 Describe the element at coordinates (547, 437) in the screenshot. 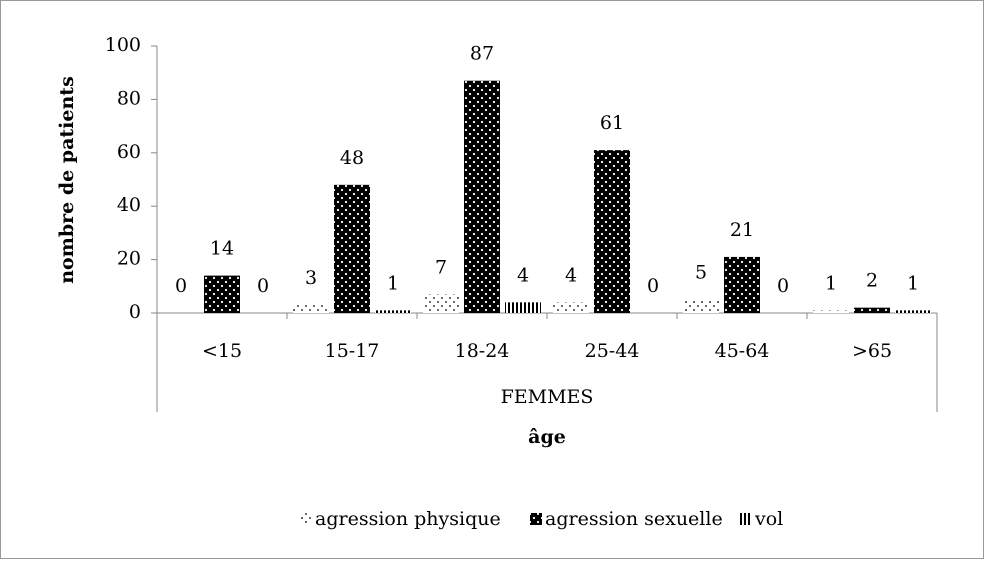

I see `x-axis-title: âge` at that location.